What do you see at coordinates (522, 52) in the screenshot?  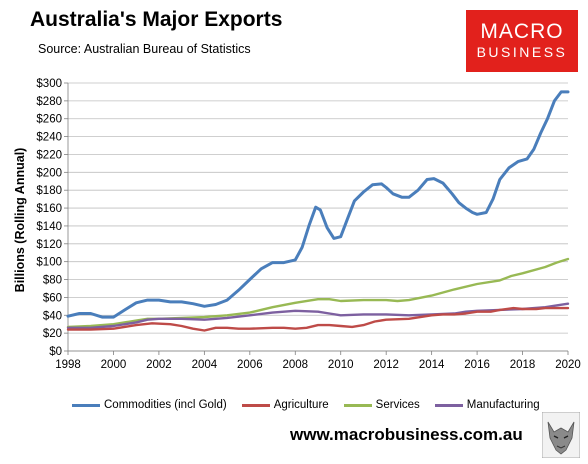 I see `logo-line-2: BUSINESS` at bounding box center [522, 52].